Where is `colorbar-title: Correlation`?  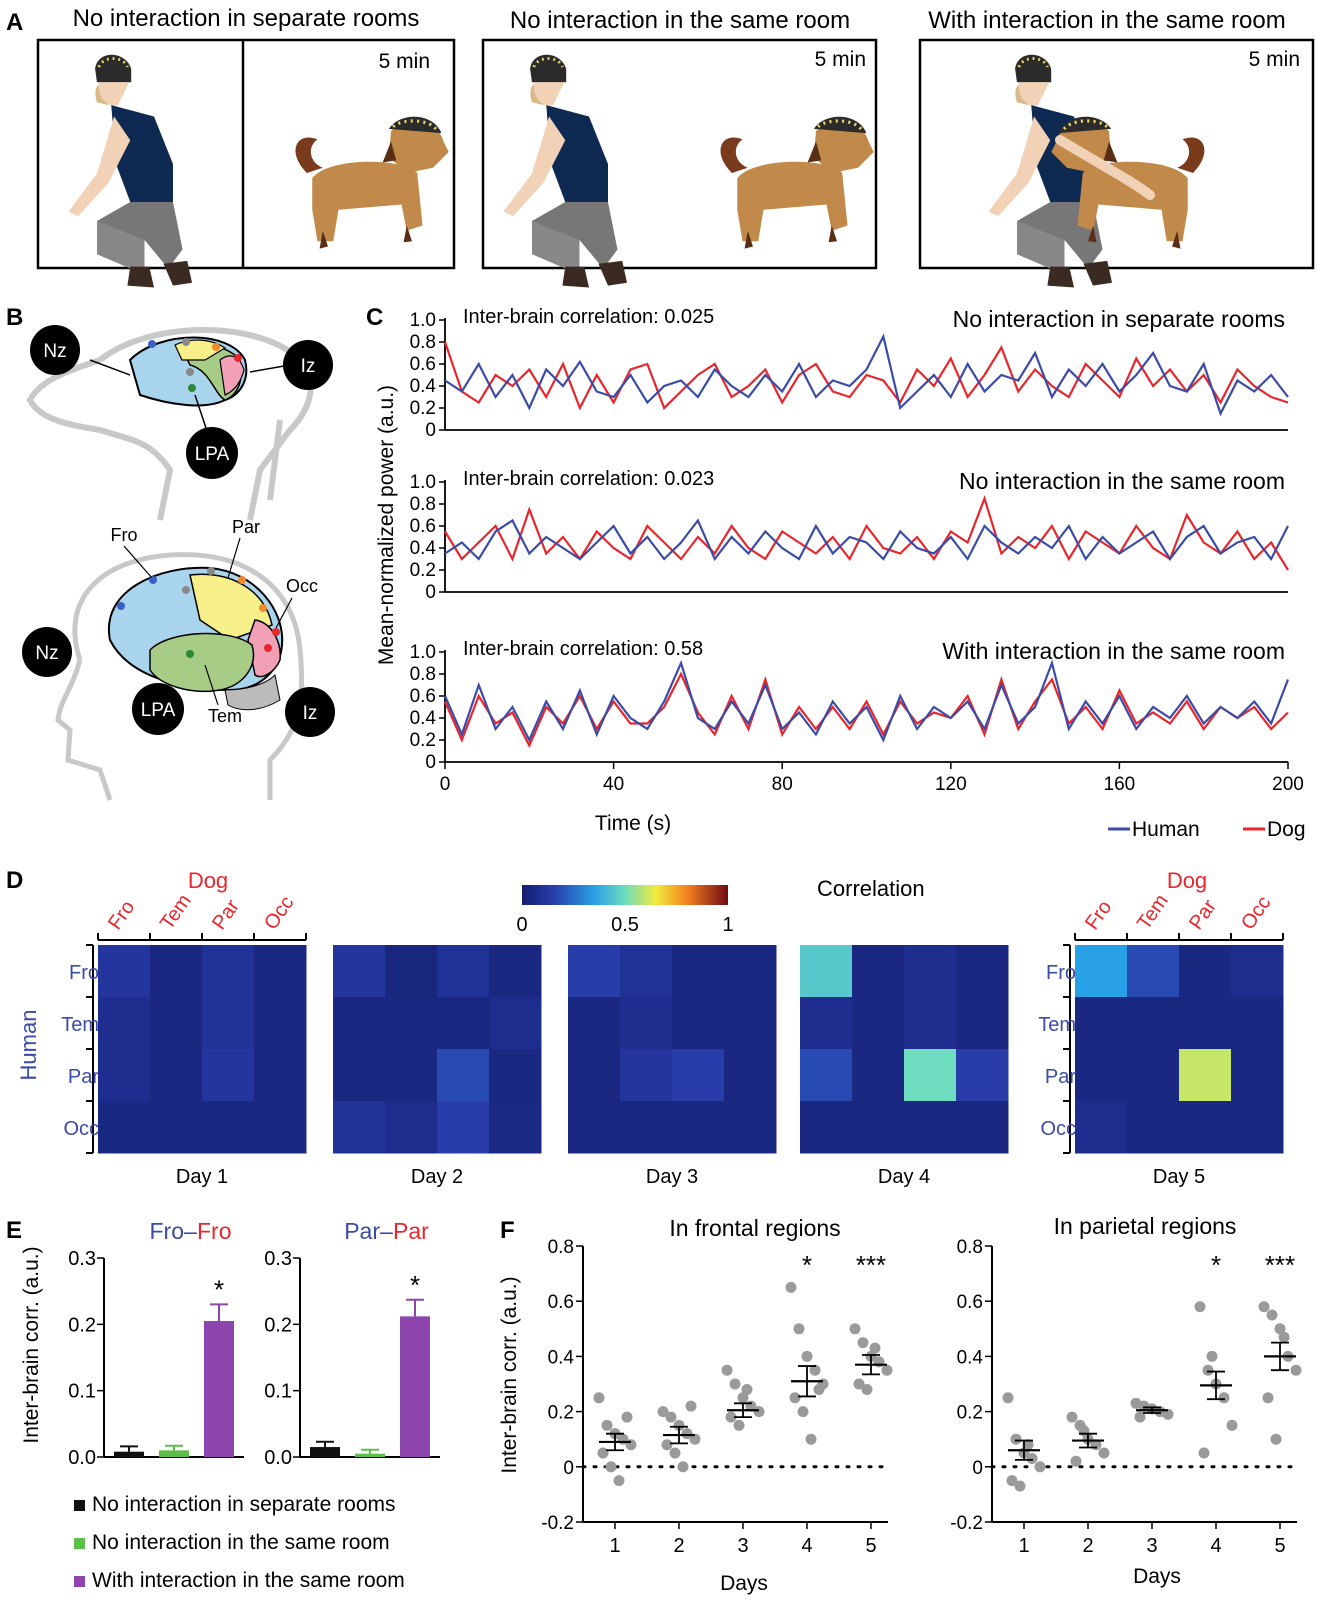 colorbar-title: Correlation is located at coordinates (871, 888).